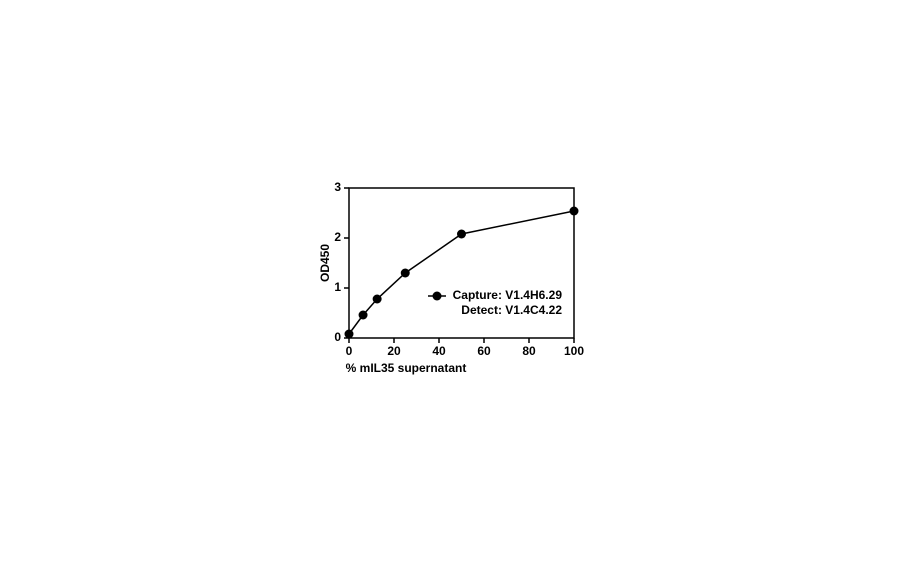 This screenshot has width=912, height=562. Describe the element at coordinates (337, 337) in the screenshot. I see `y-tick-label: 0` at that location.